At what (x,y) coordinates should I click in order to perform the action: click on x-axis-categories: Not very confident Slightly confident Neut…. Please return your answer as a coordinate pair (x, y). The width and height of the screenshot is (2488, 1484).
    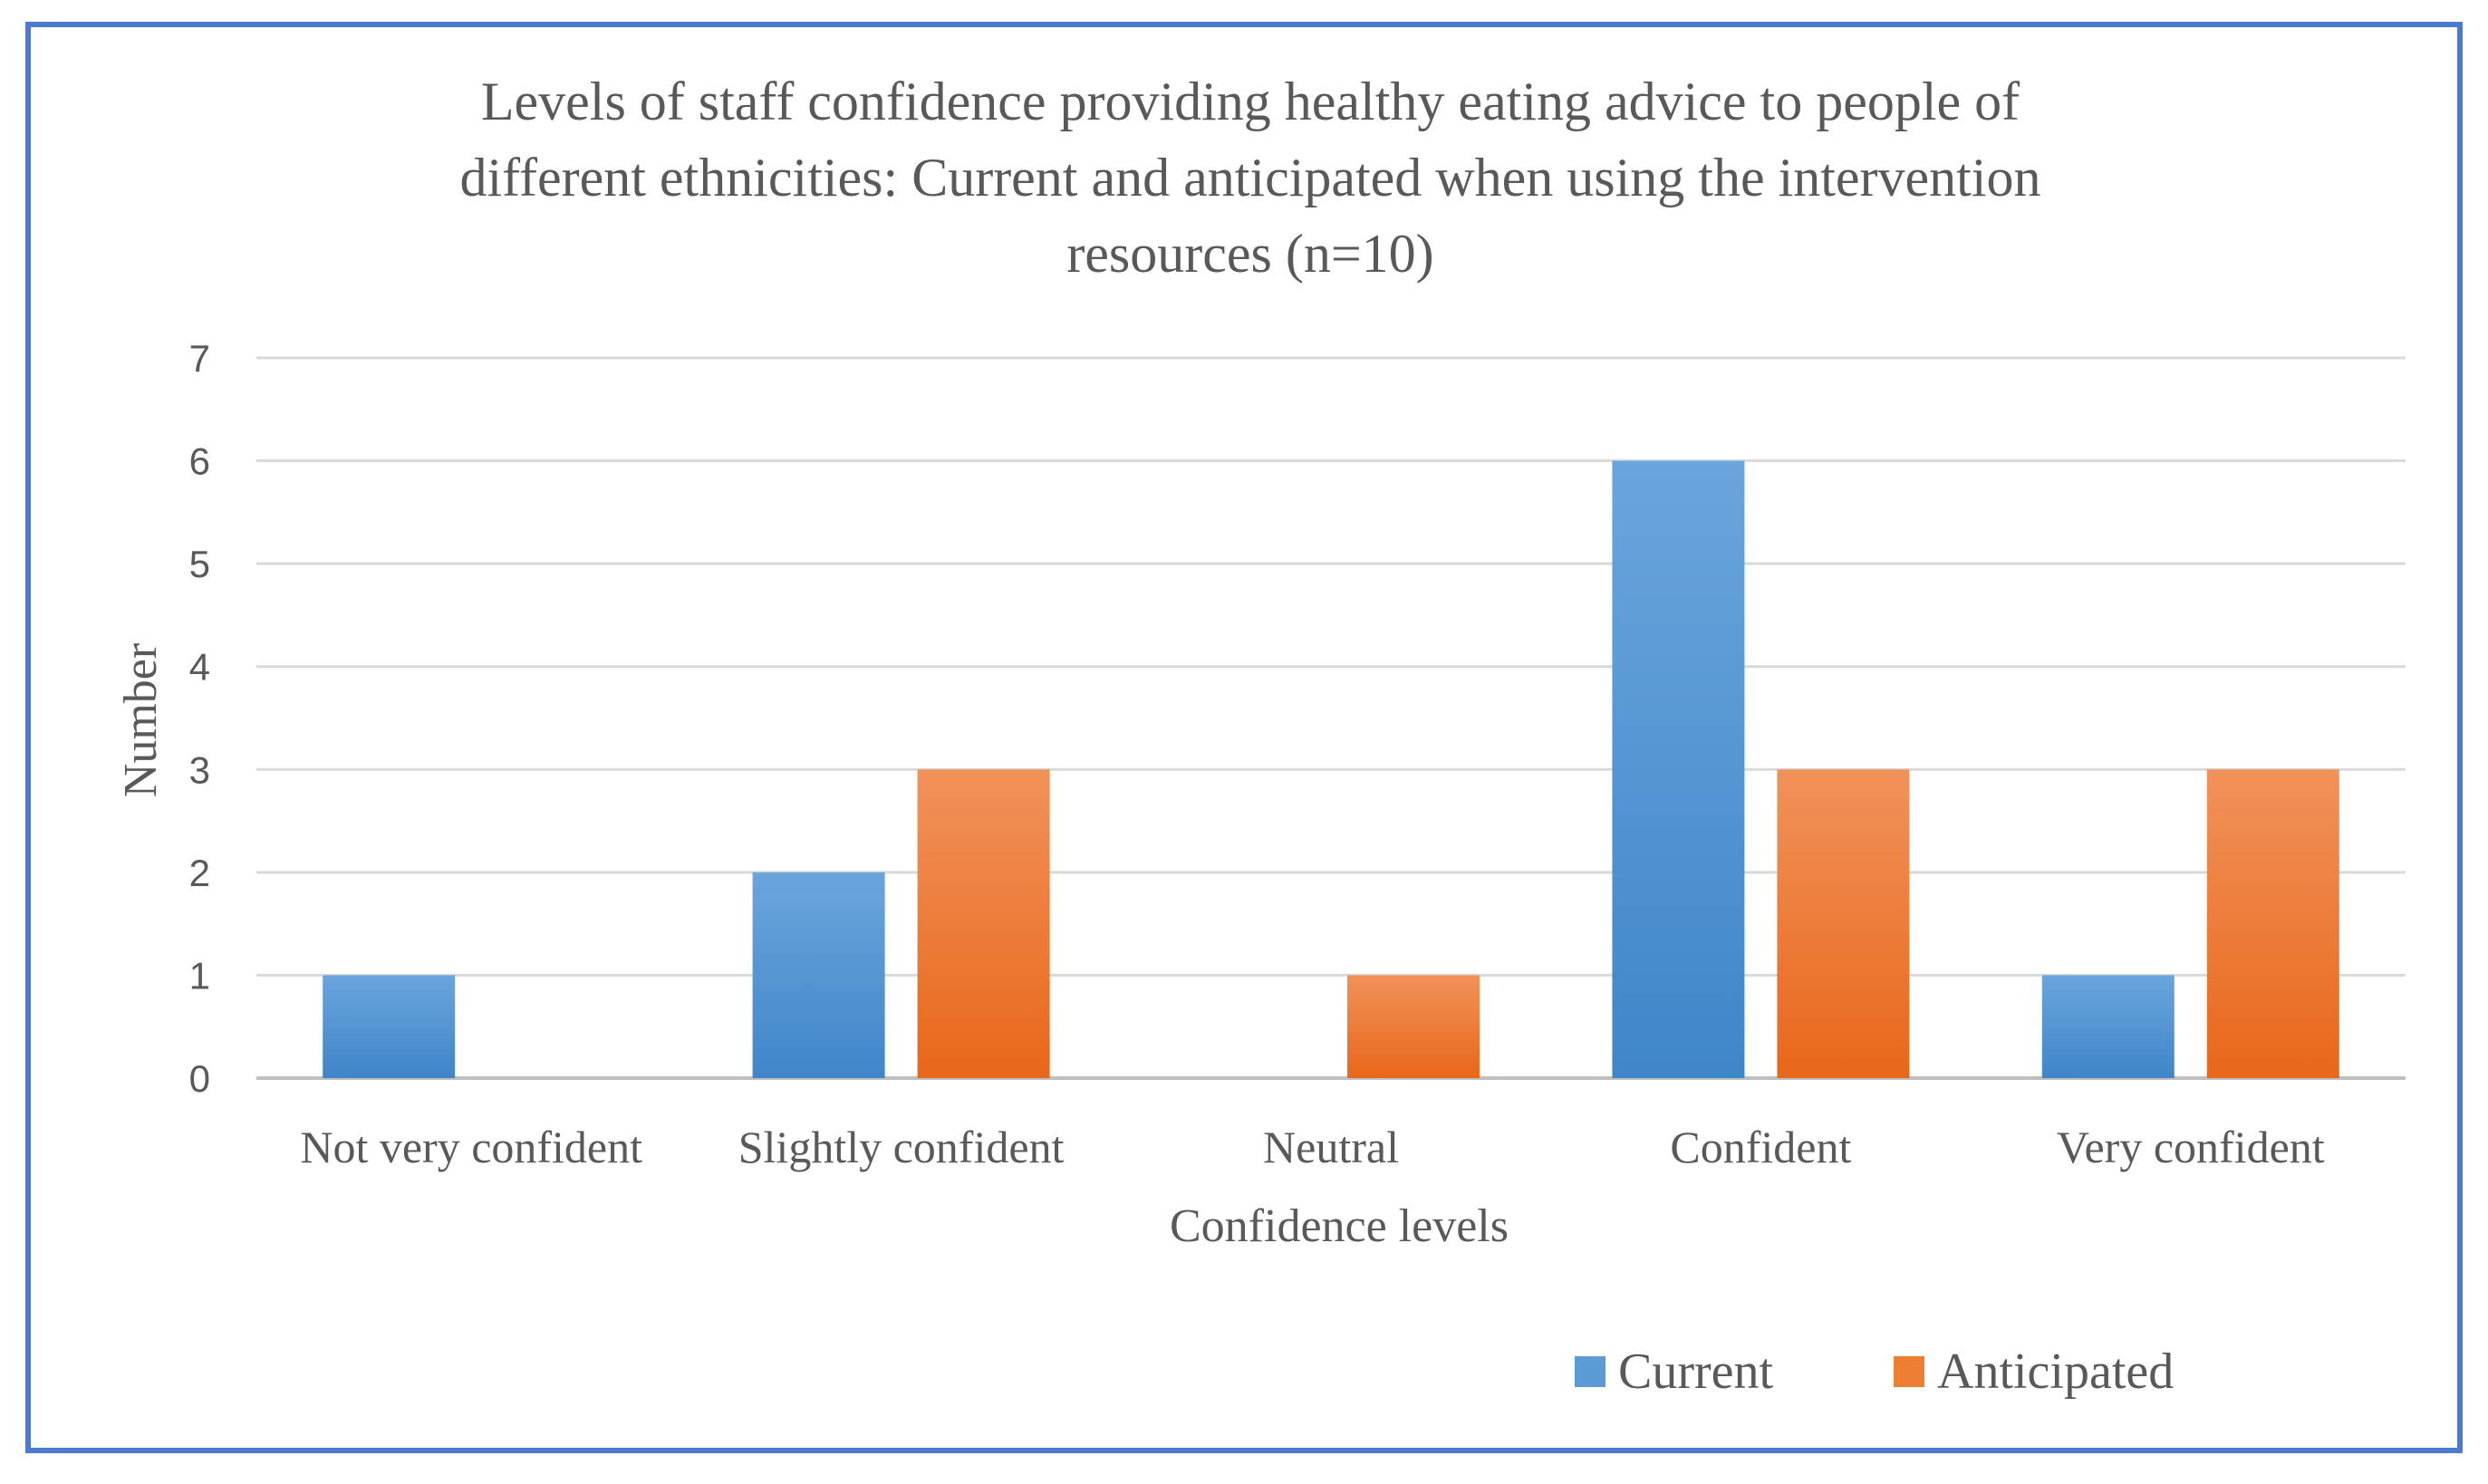
    Looking at the image, I should click on (1312, 1147).